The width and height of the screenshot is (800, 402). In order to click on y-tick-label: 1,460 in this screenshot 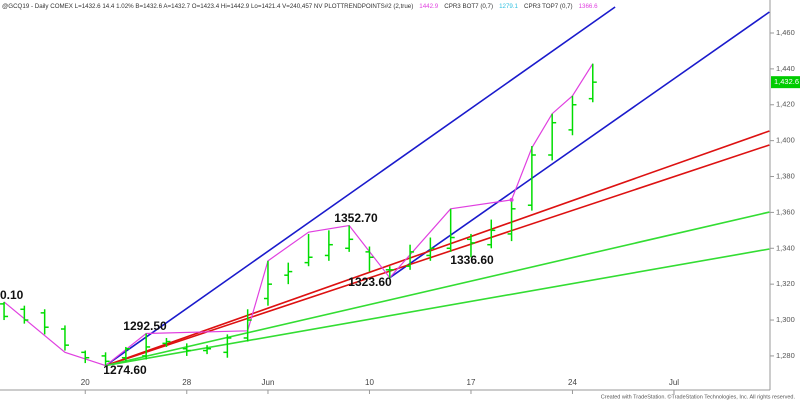, I will do `click(785, 32)`.